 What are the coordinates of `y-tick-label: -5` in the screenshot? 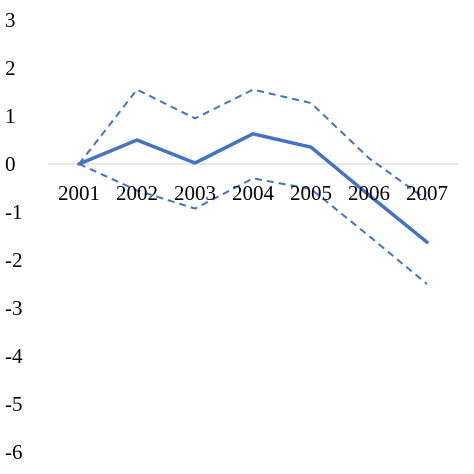 It's located at (14, 404).